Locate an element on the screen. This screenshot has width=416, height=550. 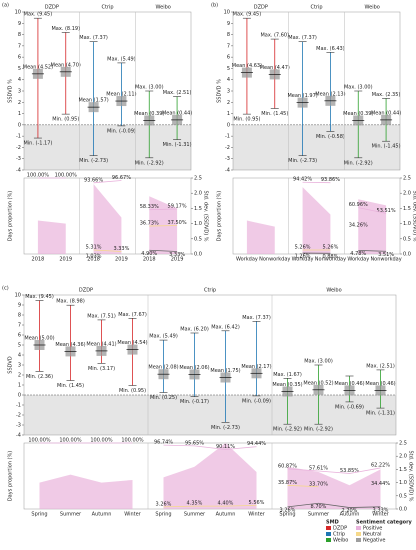
mean-label: Mean (0.46) is located at coordinates (380, 384).